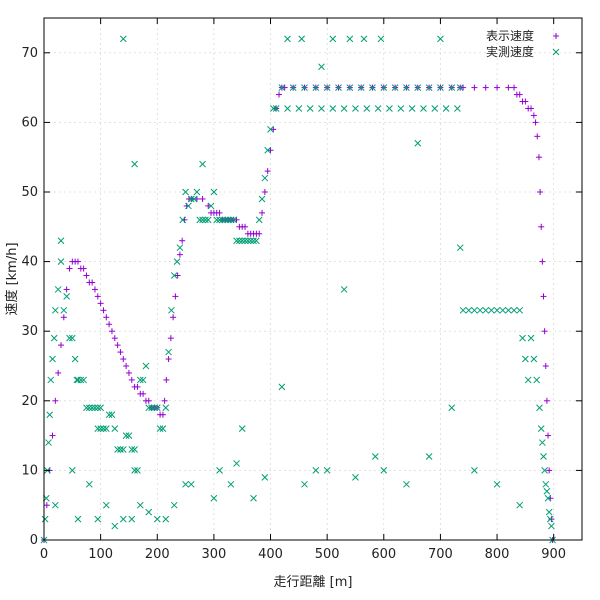 Image resolution: width=600 pixels, height=600 pixels. Describe the element at coordinates (44, 554) in the screenshot. I see `x-tick-label: 0` at that location.